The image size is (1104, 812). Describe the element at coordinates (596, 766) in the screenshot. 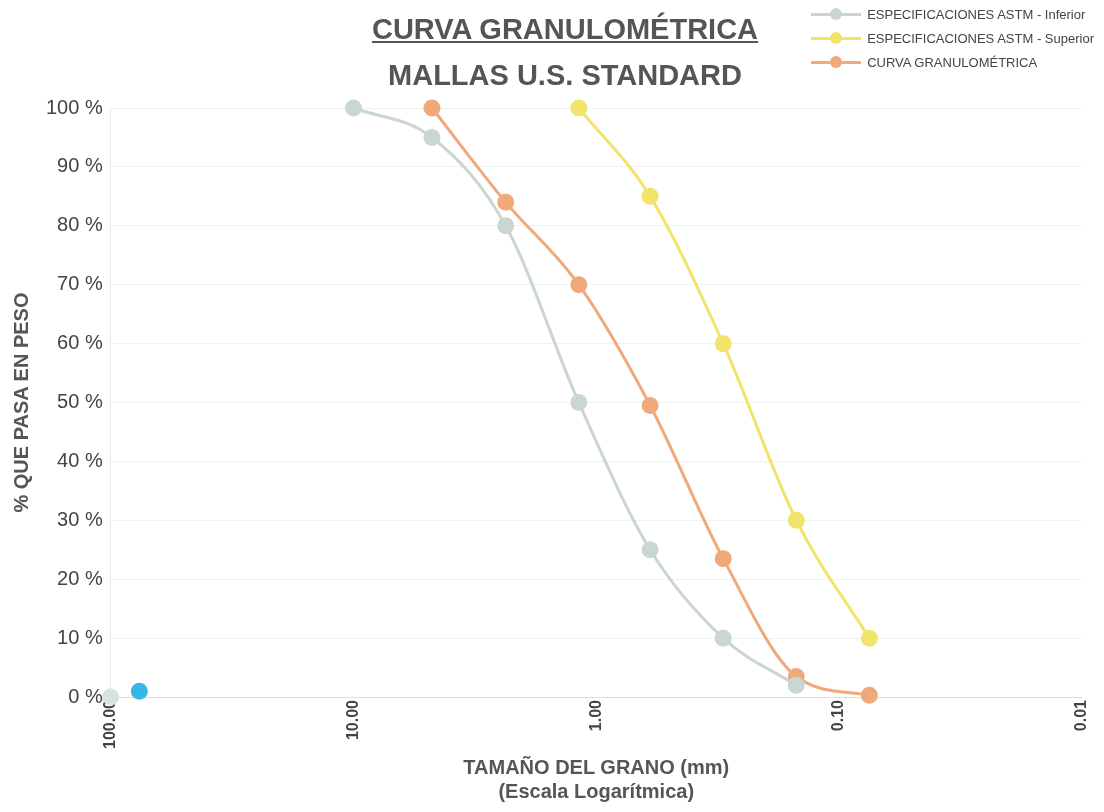

I see `x-axis-title: TAMAÑO DEL GRANO (mm)` at that location.